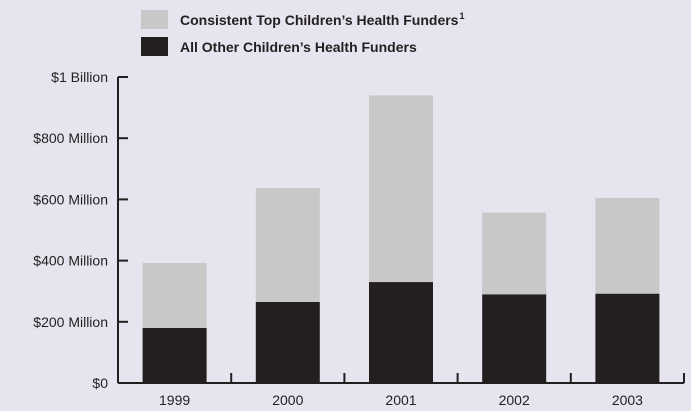 The width and height of the screenshot is (691, 411). I want to click on x-tick-label: 2000, so click(287, 400).